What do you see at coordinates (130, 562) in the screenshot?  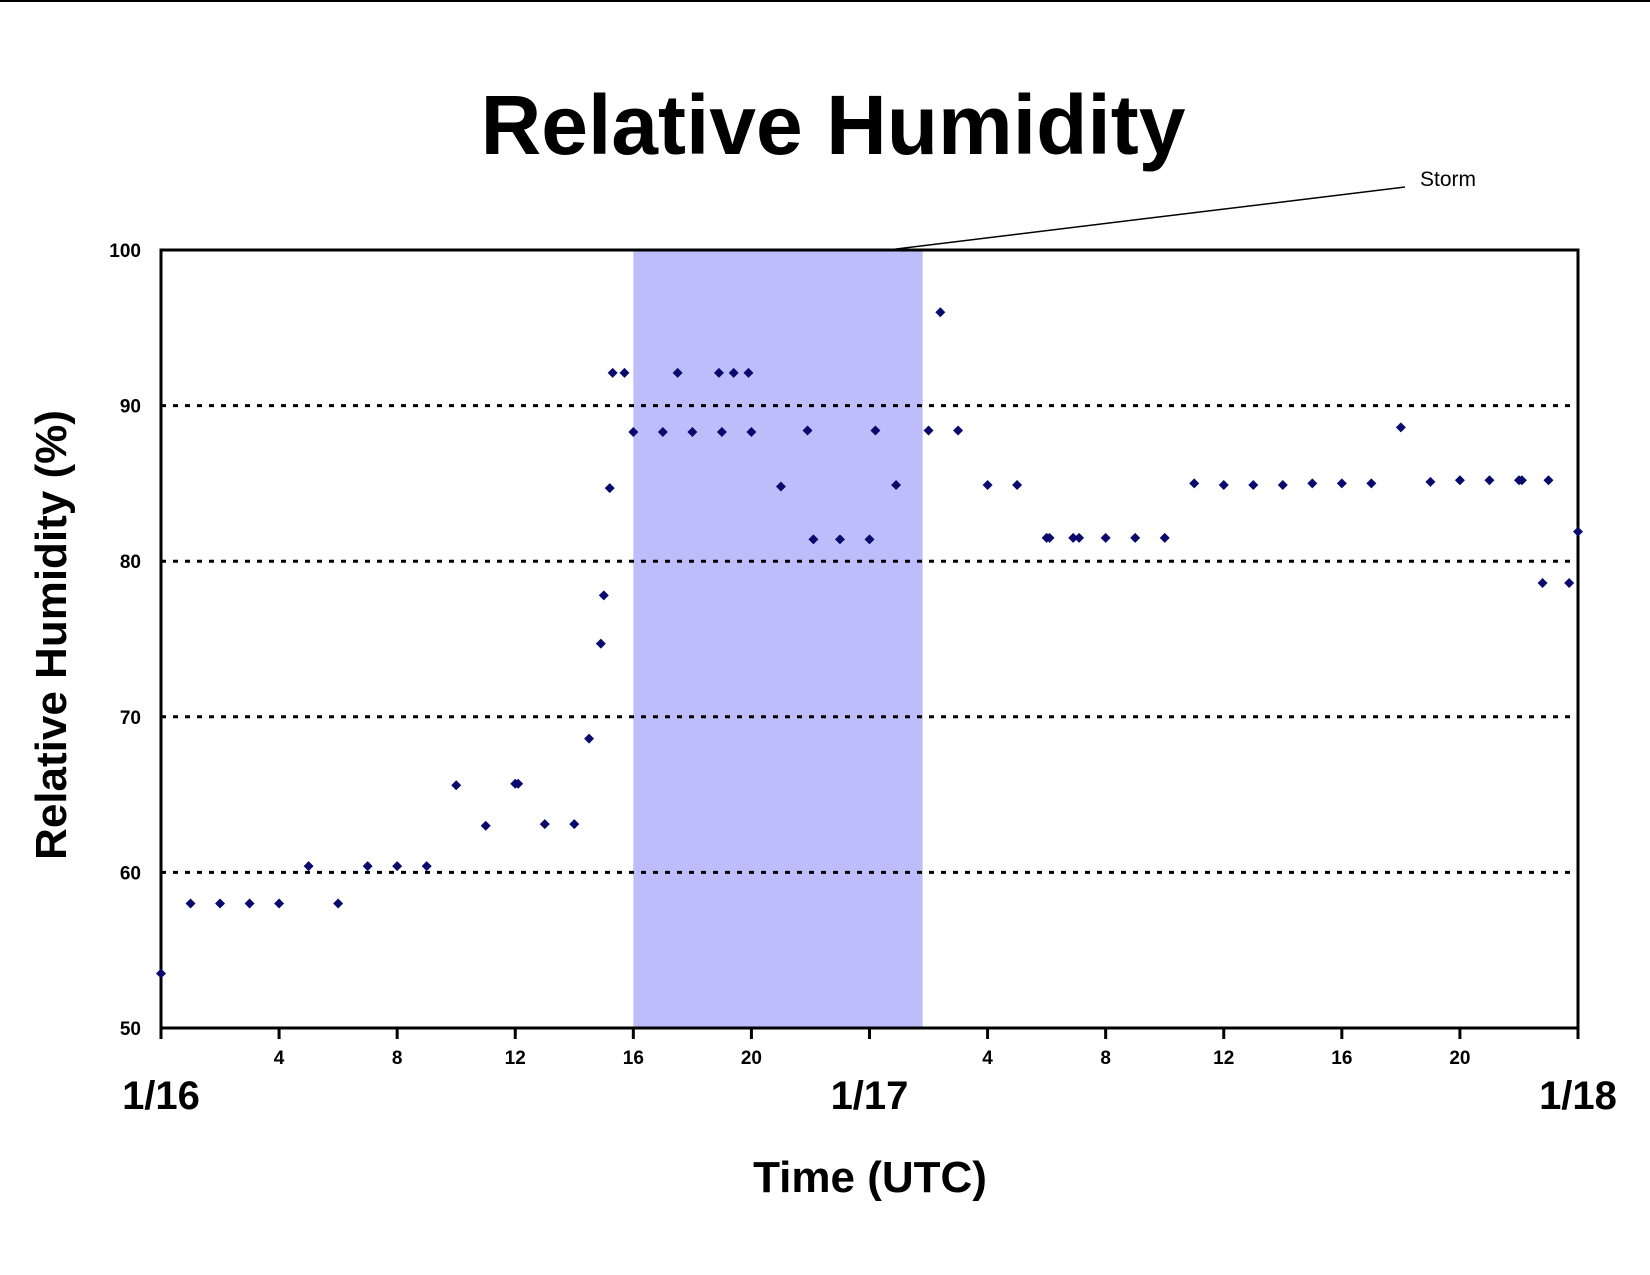 I see `y-tick-label: 80` at bounding box center [130, 562].